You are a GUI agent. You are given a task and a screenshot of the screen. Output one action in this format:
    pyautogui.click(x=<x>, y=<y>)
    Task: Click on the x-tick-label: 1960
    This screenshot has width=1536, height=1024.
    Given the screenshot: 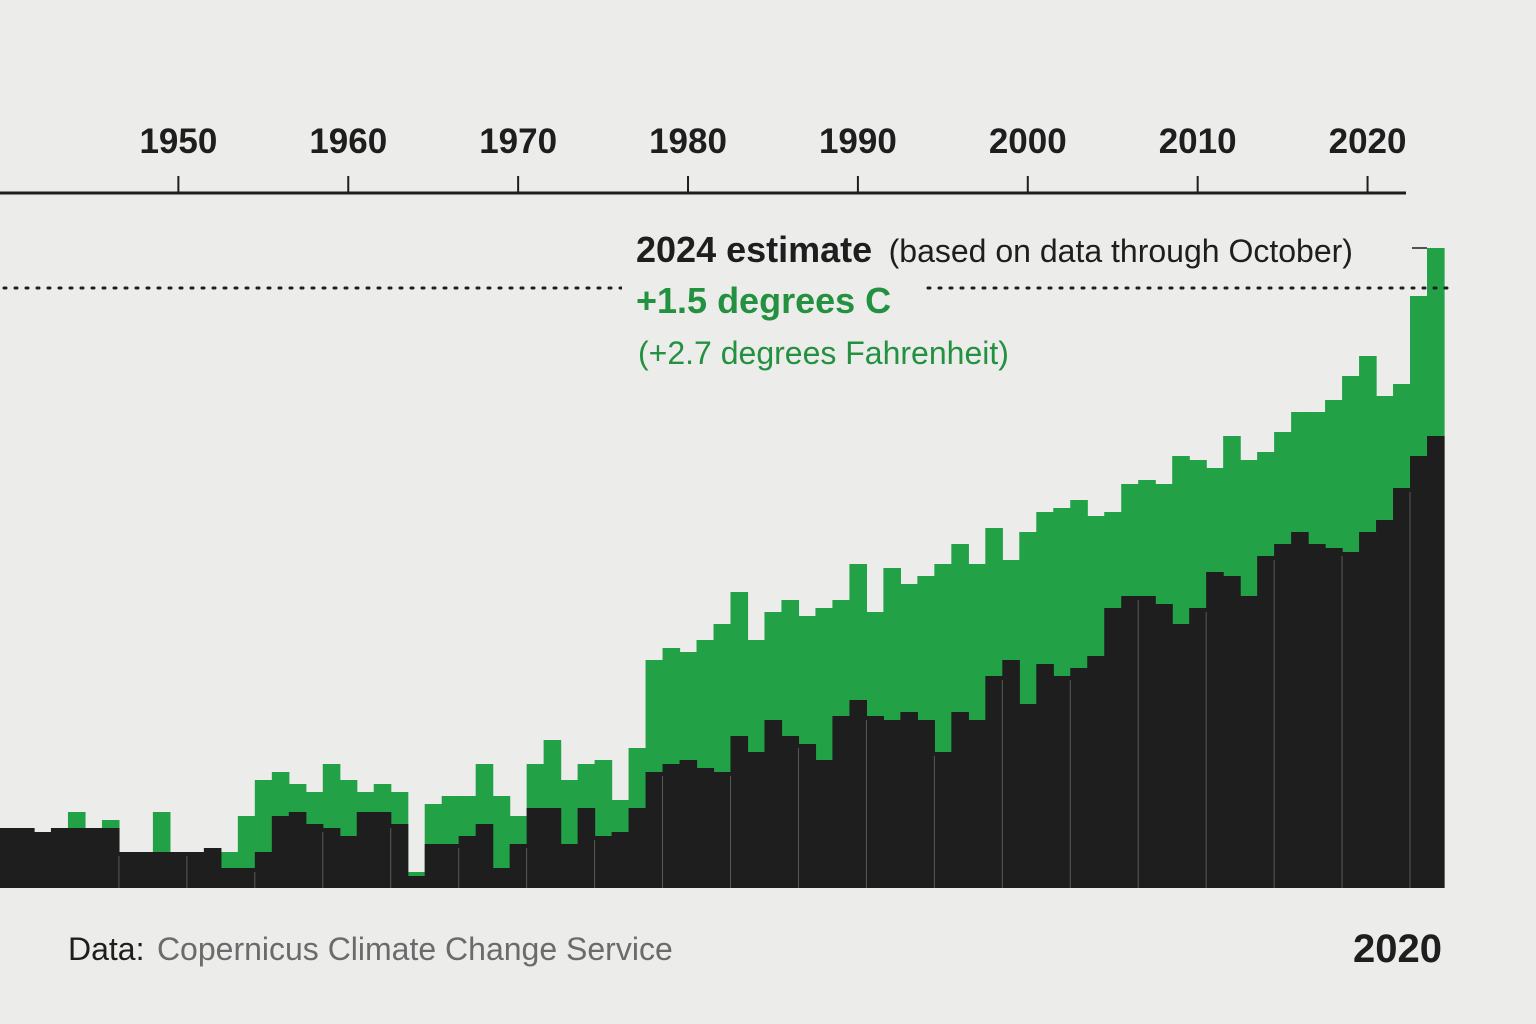 What is the action you would take?
    pyautogui.click(x=348, y=141)
    